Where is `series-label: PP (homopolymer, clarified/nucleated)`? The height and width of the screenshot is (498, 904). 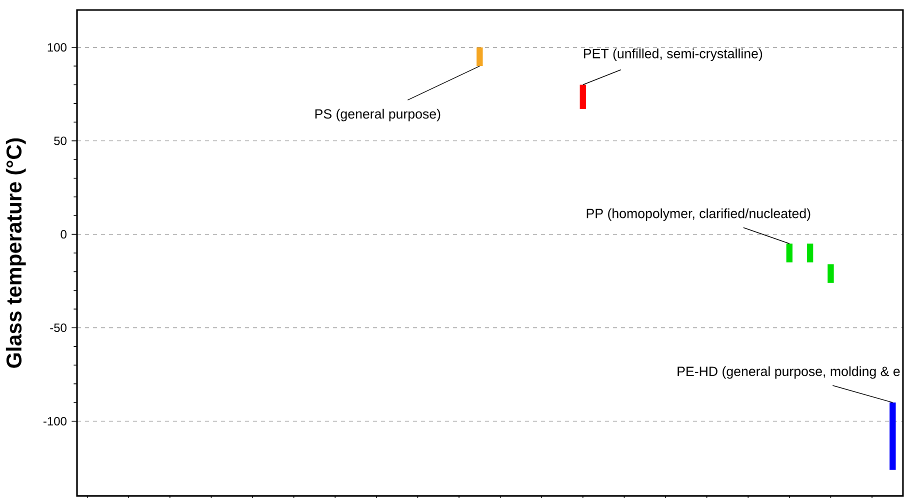 series-label: PP (homopolymer, clarified/nucleated) is located at coordinates (698, 214).